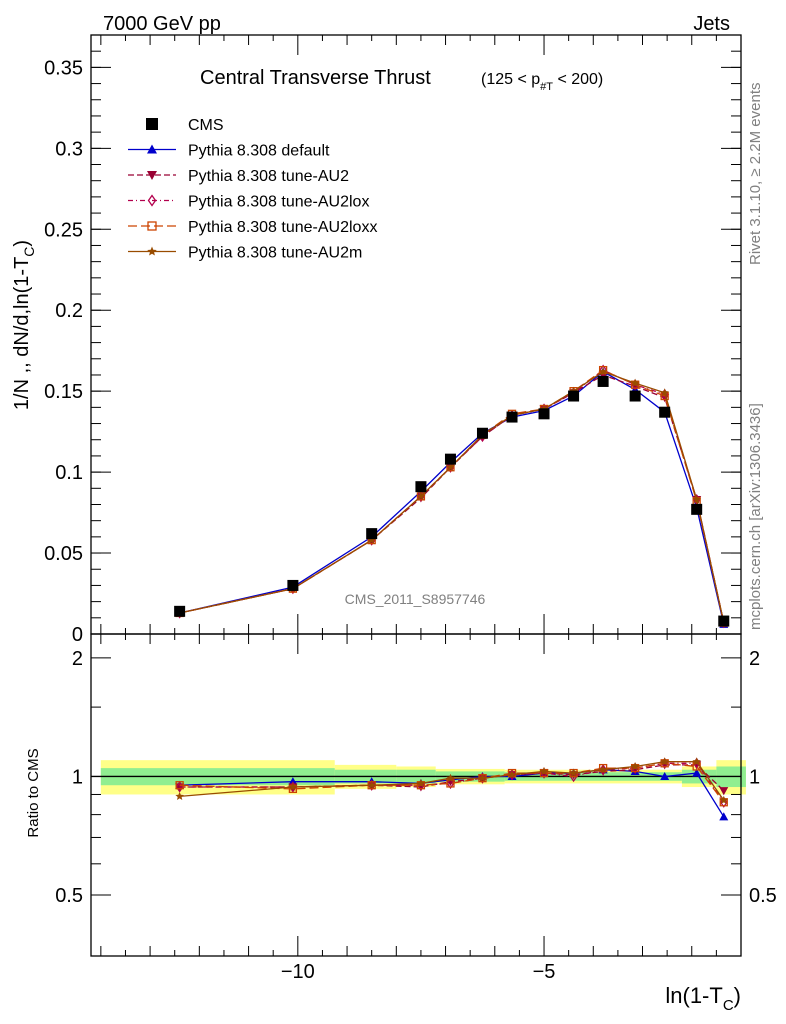 The height and width of the screenshot is (1024, 786). Describe the element at coordinates (544, 972) in the screenshot. I see `x-tick-label: −5` at that location.